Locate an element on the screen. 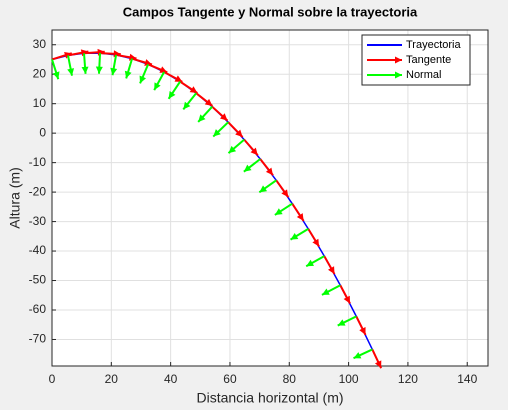 The width and height of the screenshot is (508, 410). y-tick-label: -70 is located at coordinates (38, 339).